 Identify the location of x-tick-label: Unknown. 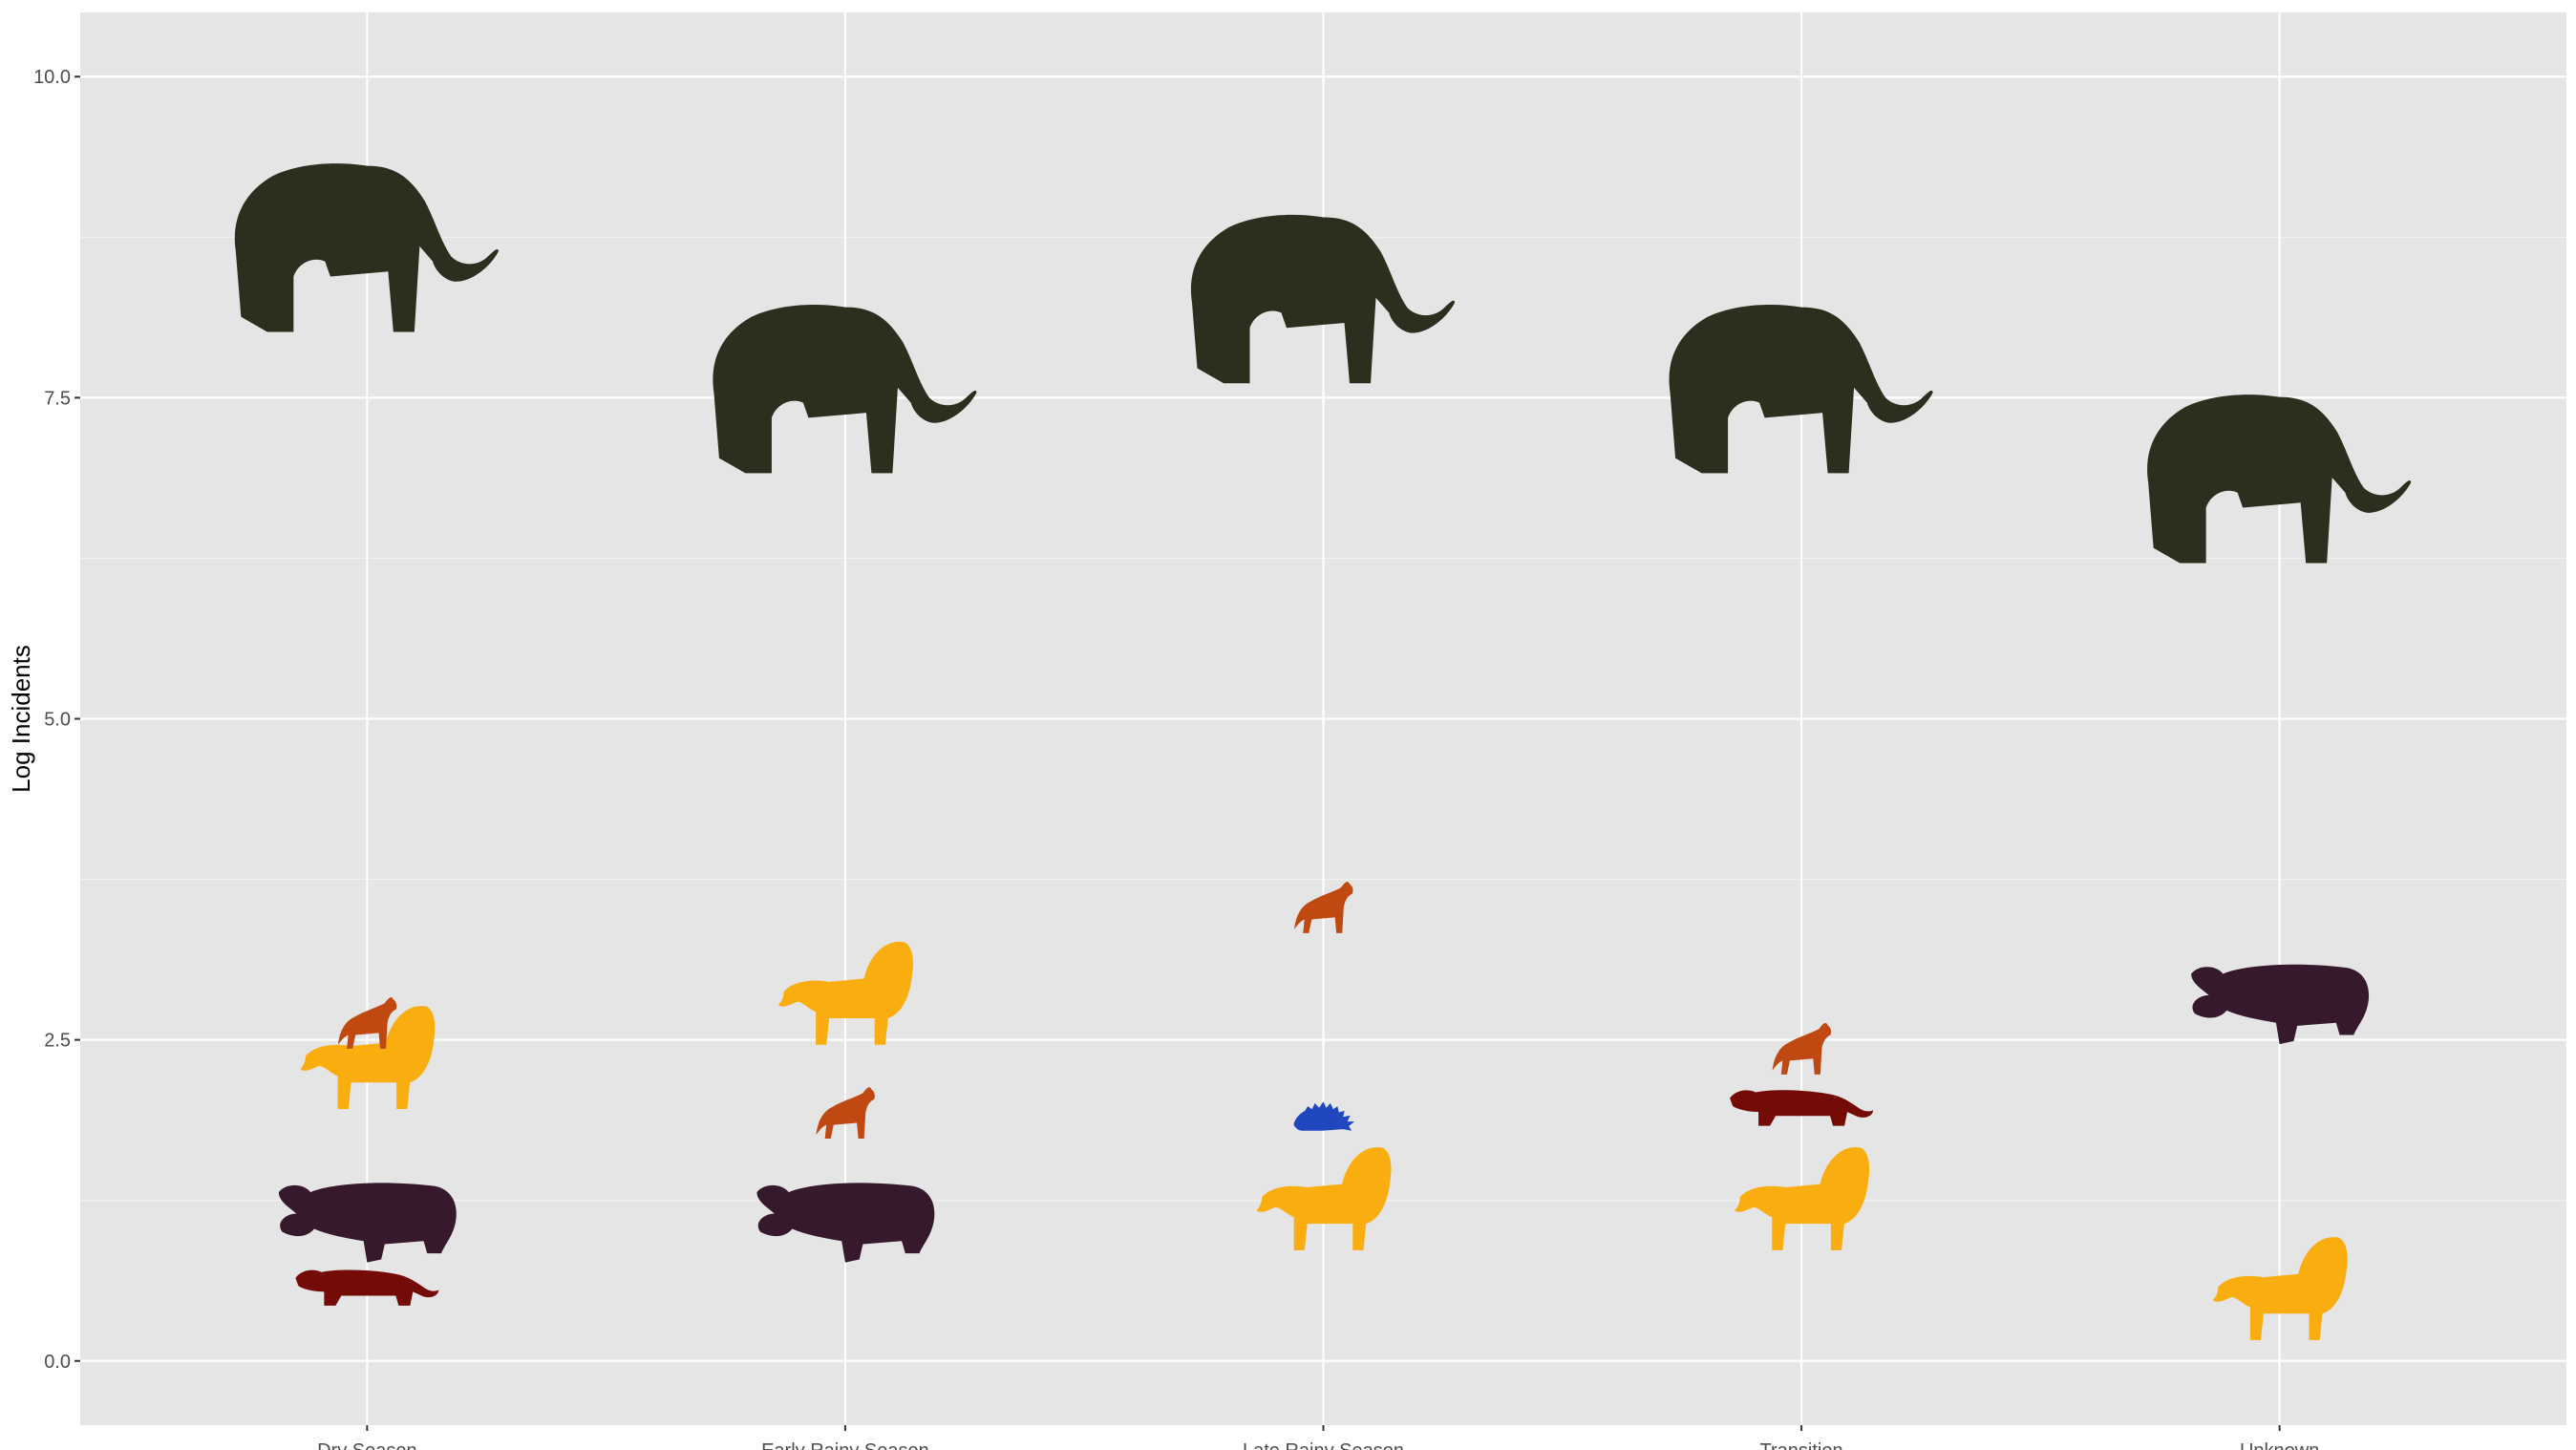
(2279, 1445).